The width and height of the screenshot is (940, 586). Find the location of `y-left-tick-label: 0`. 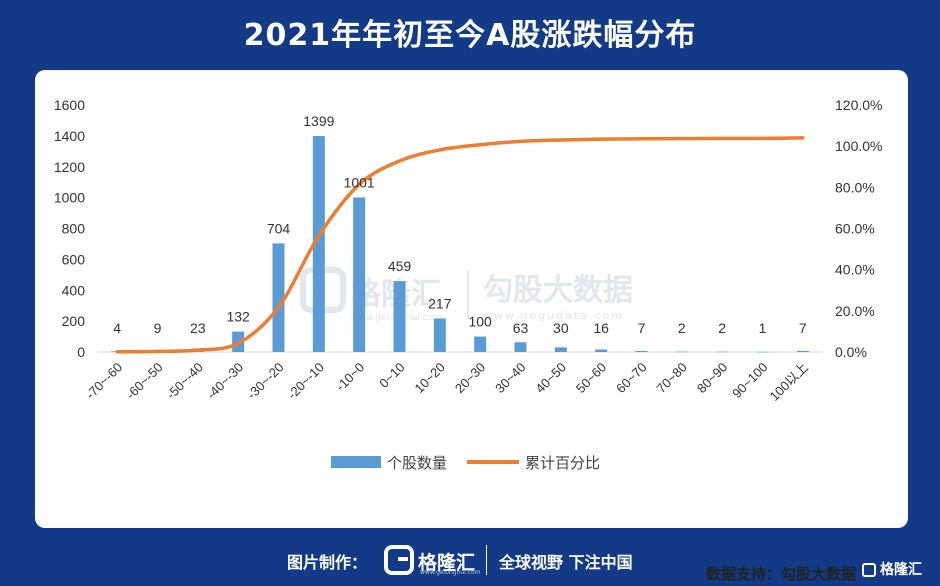

y-left-tick-label: 0 is located at coordinates (81, 352).